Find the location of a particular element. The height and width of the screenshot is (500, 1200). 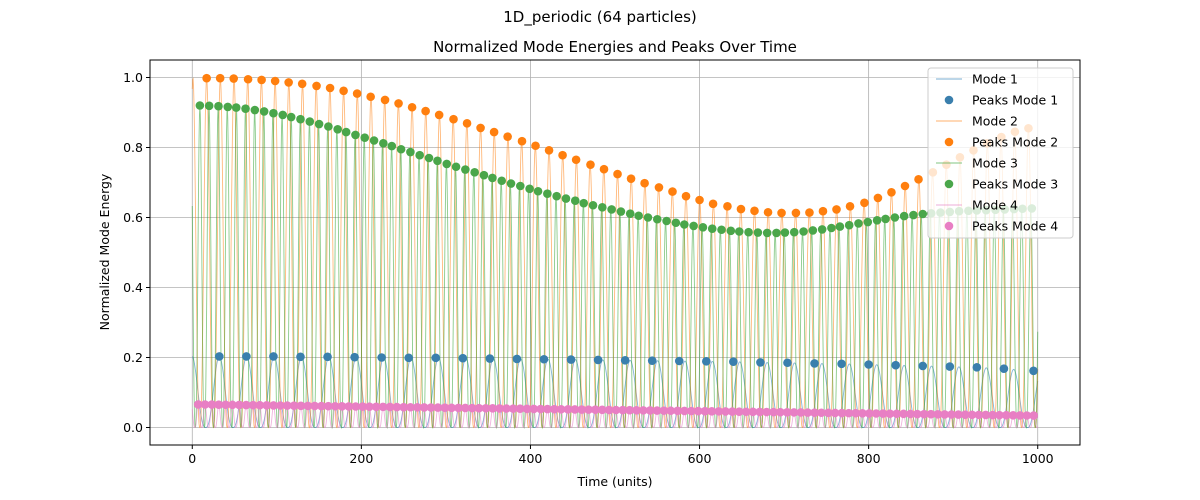

legend-label-mode-2: Mode 2 is located at coordinates (995, 121).